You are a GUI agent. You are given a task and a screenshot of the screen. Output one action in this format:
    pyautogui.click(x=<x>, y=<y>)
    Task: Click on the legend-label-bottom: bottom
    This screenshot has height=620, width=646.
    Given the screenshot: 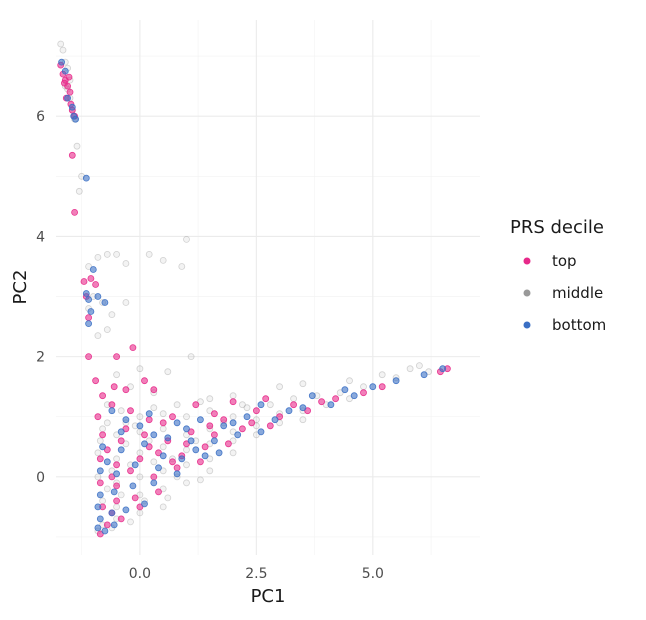 What is the action you would take?
    pyautogui.click(x=579, y=325)
    